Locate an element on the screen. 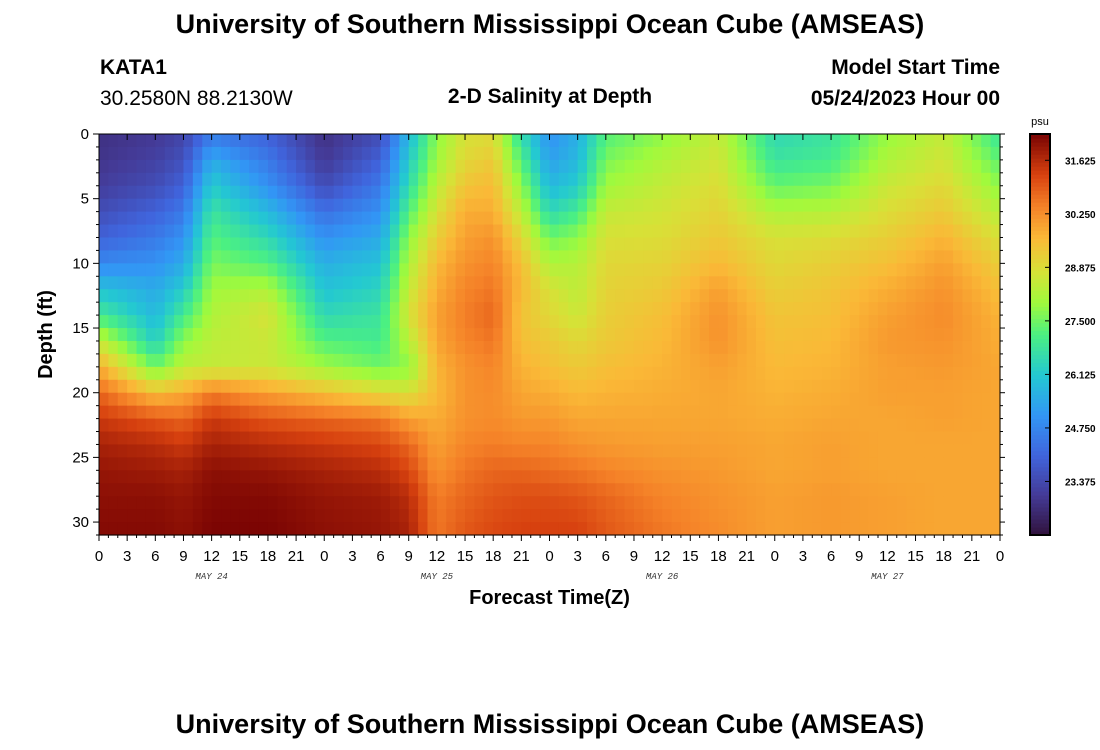 The height and width of the screenshot is (750, 1100). date-label: MAY 25 is located at coordinates (437, 577).